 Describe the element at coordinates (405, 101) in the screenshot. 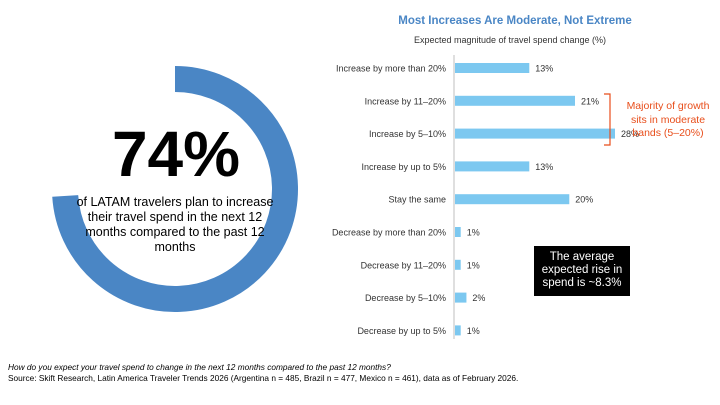

I see `category-label: Increase by 11–20%` at that location.